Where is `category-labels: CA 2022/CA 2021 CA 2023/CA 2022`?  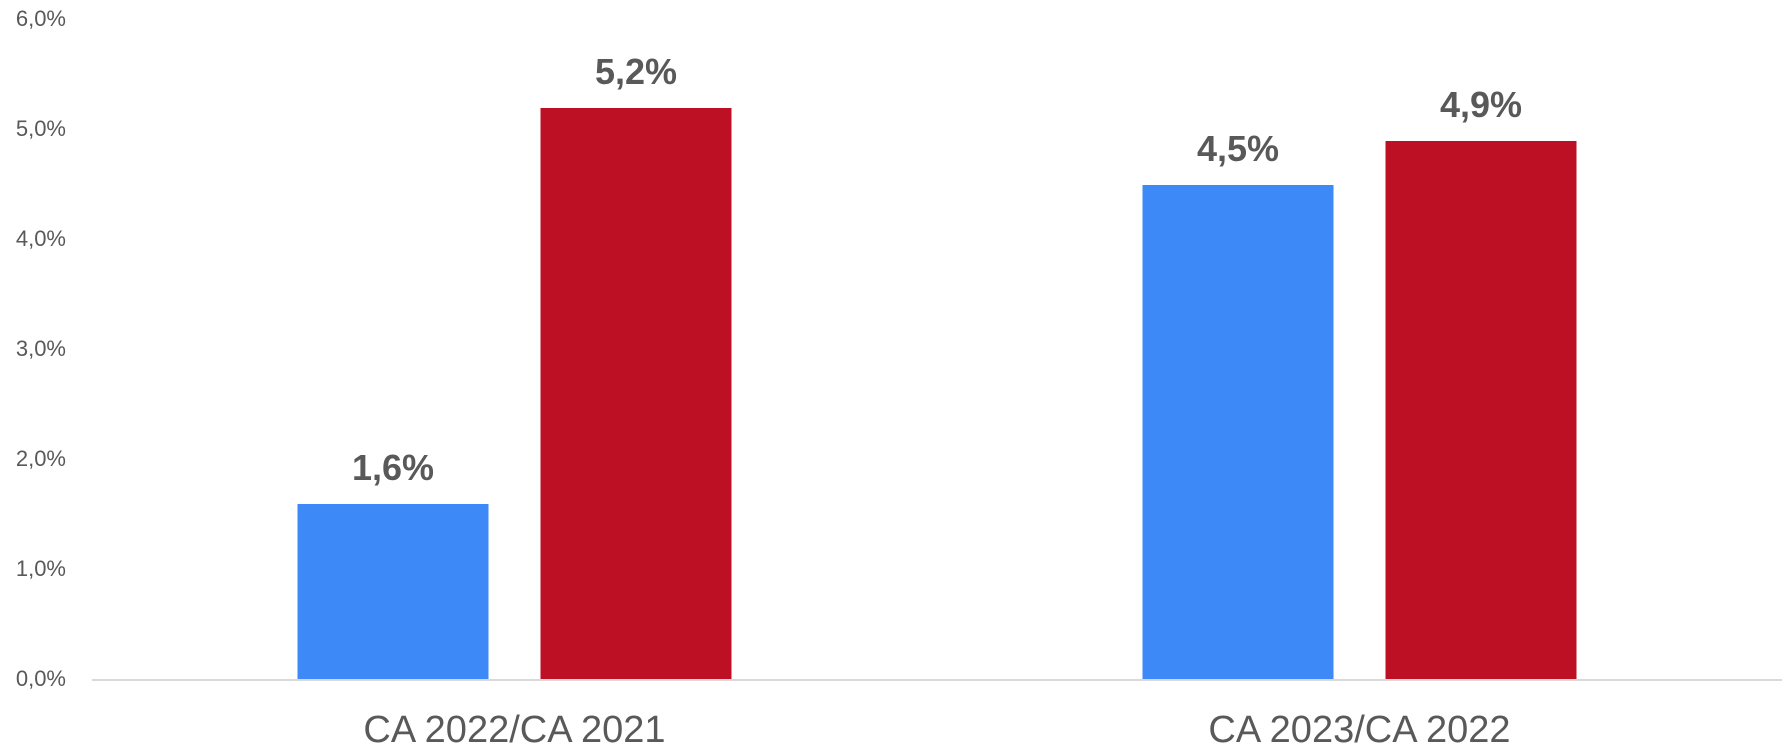
category-labels: CA 2022/CA 2021 CA 2023/CA 2022 is located at coordinates (936, 729).